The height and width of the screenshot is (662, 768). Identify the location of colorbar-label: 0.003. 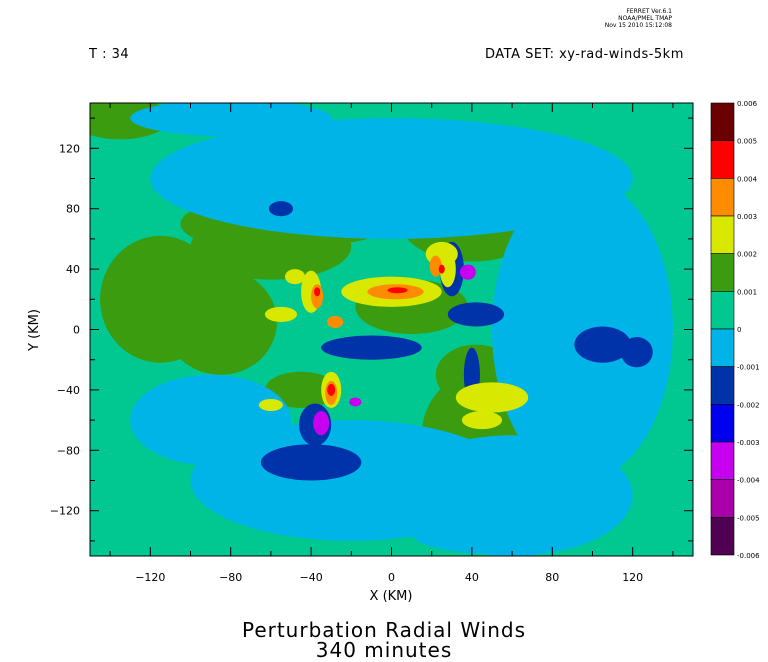
(747, 217).